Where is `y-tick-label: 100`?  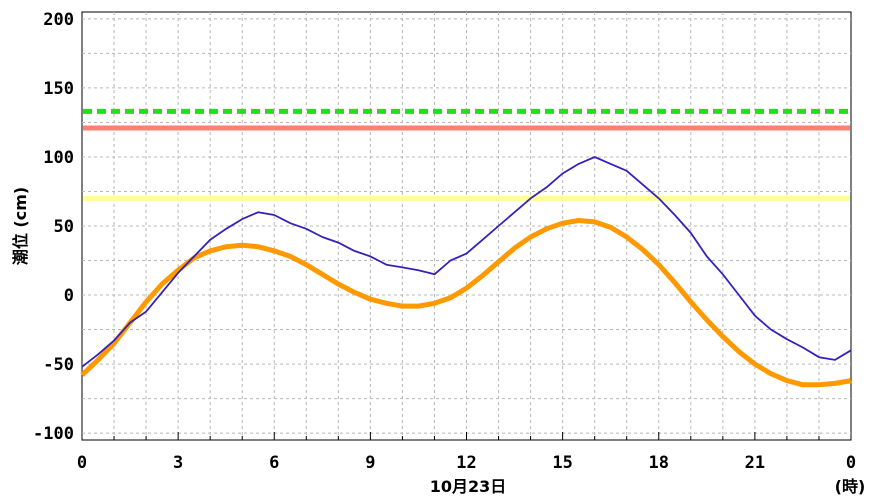 y-tick-label: 100 is located at coordinates (58, 158).